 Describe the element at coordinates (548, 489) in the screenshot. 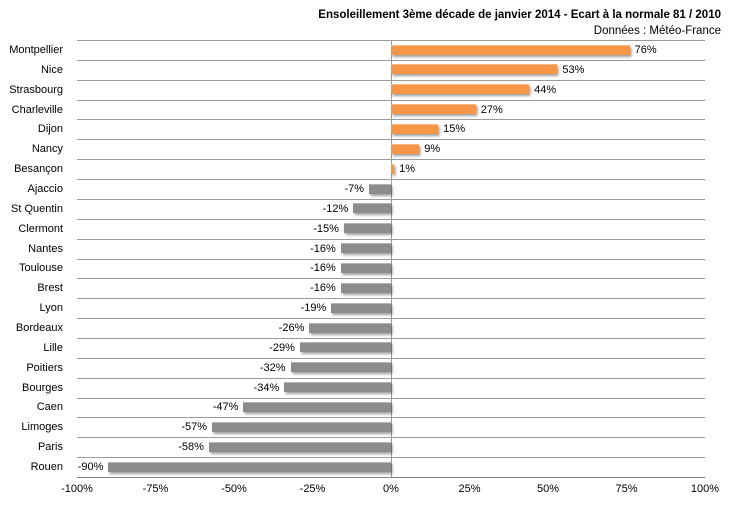

I see `x-axis-tick-label: 50%` at that location.